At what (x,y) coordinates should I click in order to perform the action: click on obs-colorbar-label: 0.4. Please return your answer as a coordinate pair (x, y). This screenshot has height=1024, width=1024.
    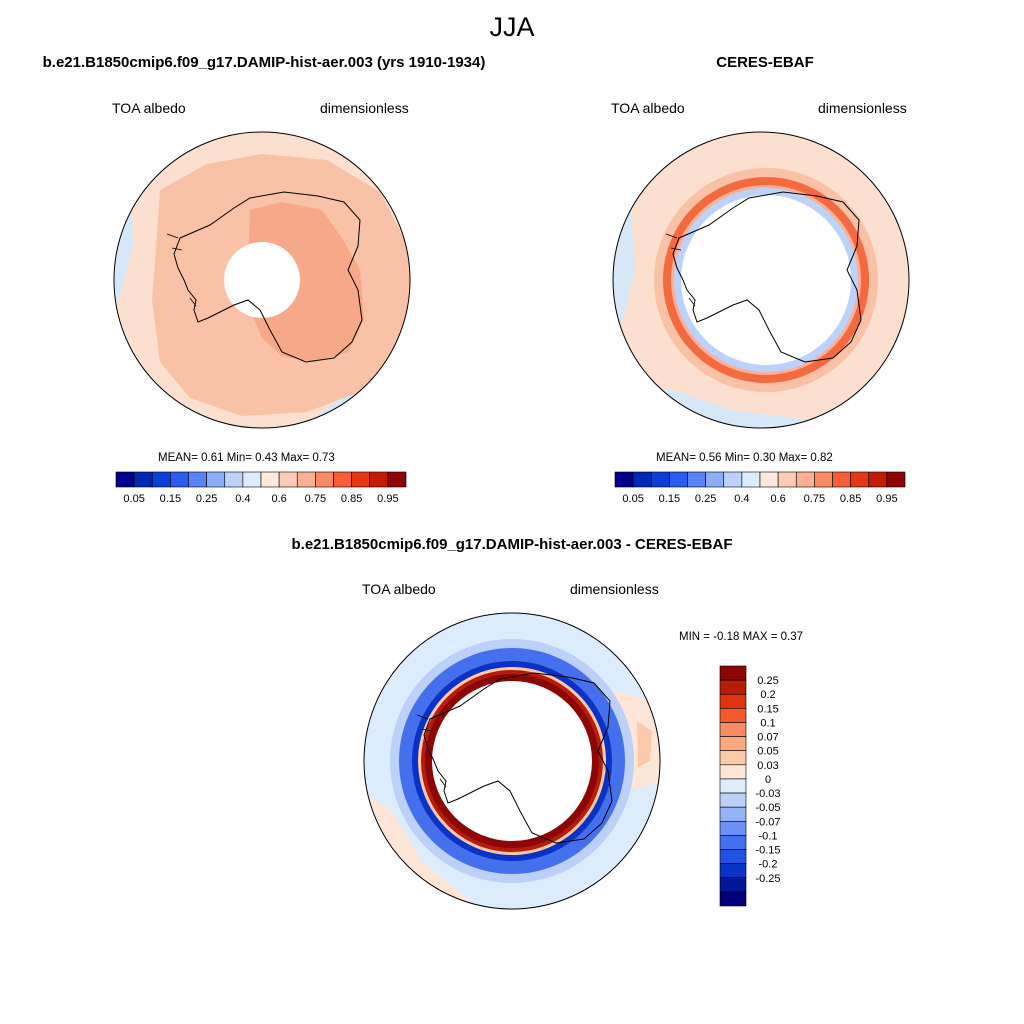
    Looking at the image, I should click on (741, 499).